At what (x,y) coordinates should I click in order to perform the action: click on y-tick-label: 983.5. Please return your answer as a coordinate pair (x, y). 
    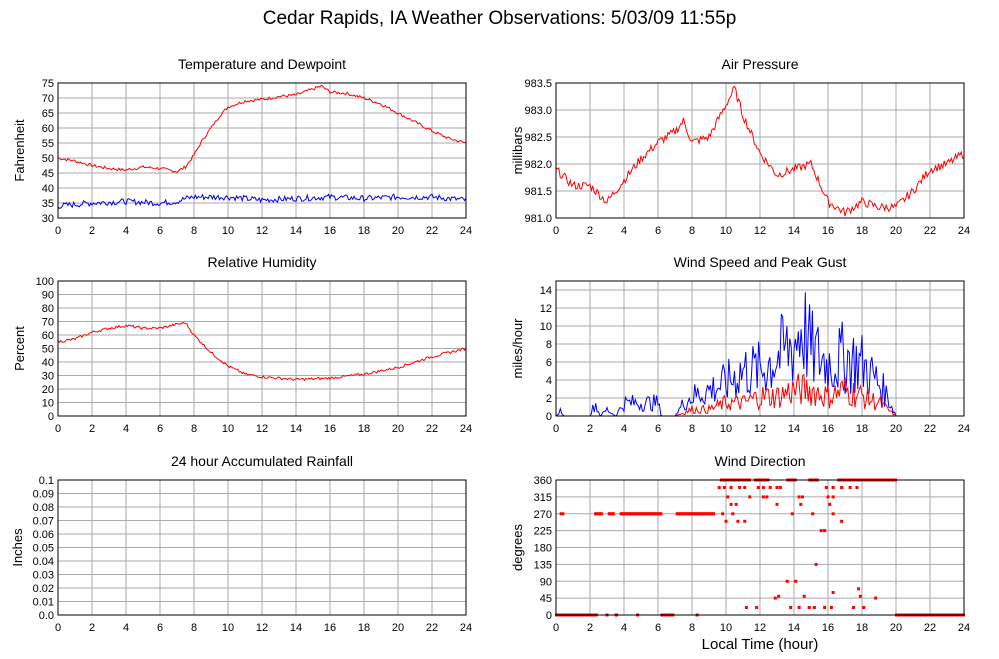
    Looking at the image, I should click on (538, 84).